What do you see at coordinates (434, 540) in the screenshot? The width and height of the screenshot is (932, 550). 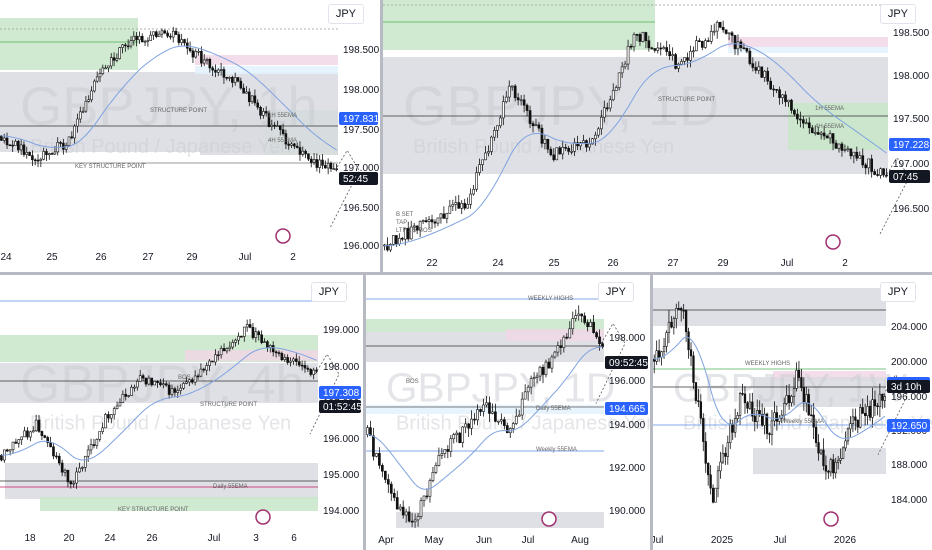 I see `x-tick-label: May` at bounding box center [434, 540].